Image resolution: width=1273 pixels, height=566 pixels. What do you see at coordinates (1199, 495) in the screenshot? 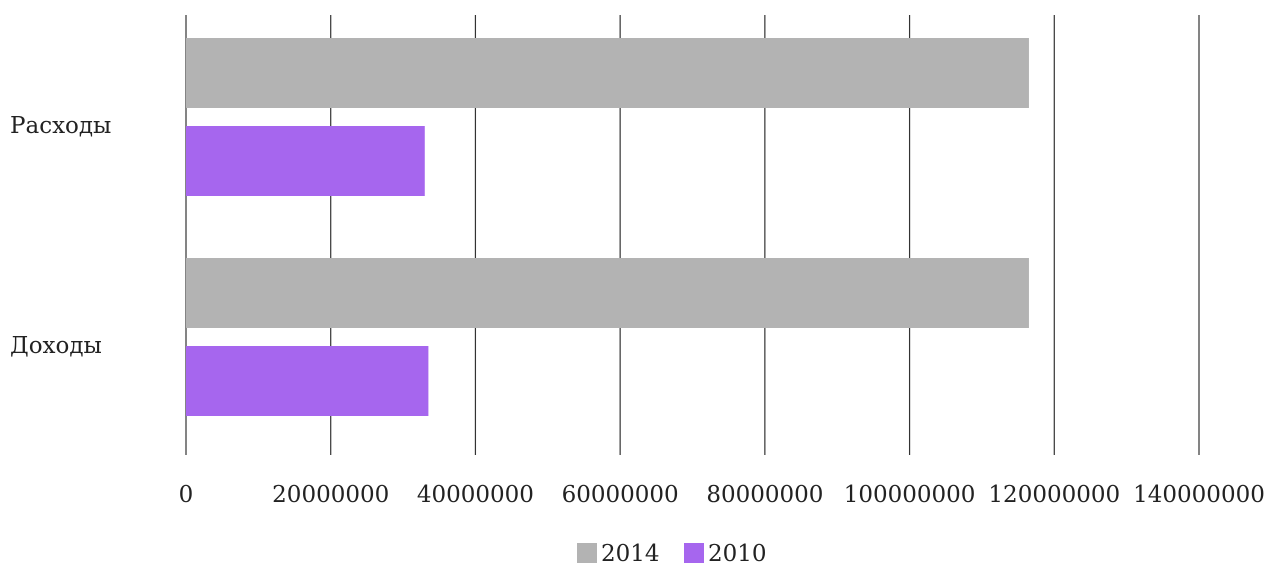
I see `x-tick-label-7: 140000000` at bounding box center [1199, 495].